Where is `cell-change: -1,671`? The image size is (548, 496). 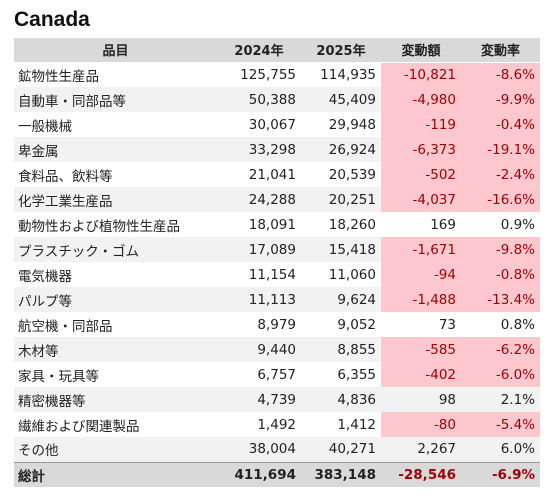
cell-change: -1,671 is located at coordinates (421, 249).